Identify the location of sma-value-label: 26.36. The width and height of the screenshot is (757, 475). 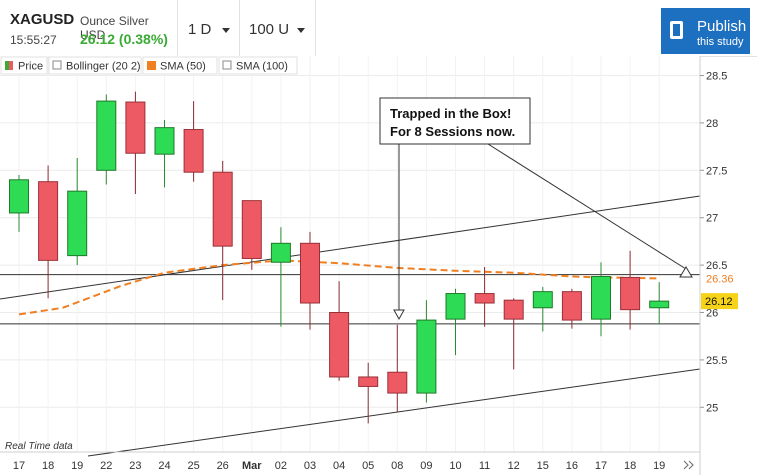
(720, 279).